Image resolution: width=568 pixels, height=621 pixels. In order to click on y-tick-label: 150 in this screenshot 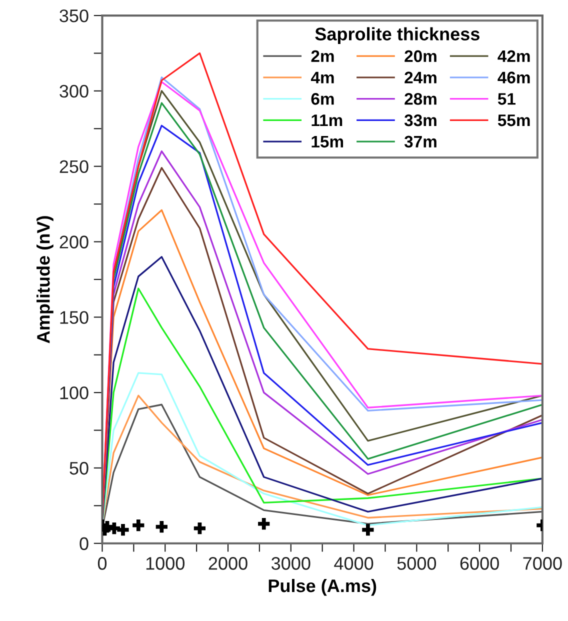, I will do `click(74, 317)`.